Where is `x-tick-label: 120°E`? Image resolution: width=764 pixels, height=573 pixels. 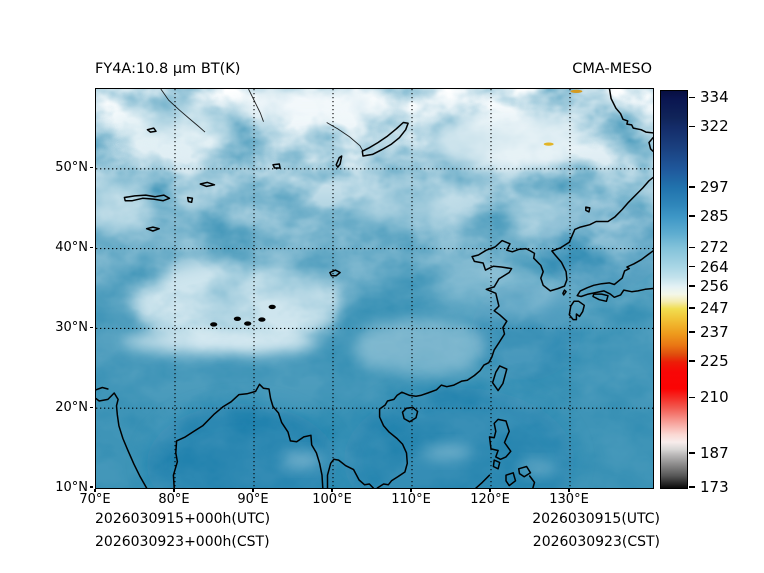 x-tick-label: 120°E is located at coordinates (490, 499).